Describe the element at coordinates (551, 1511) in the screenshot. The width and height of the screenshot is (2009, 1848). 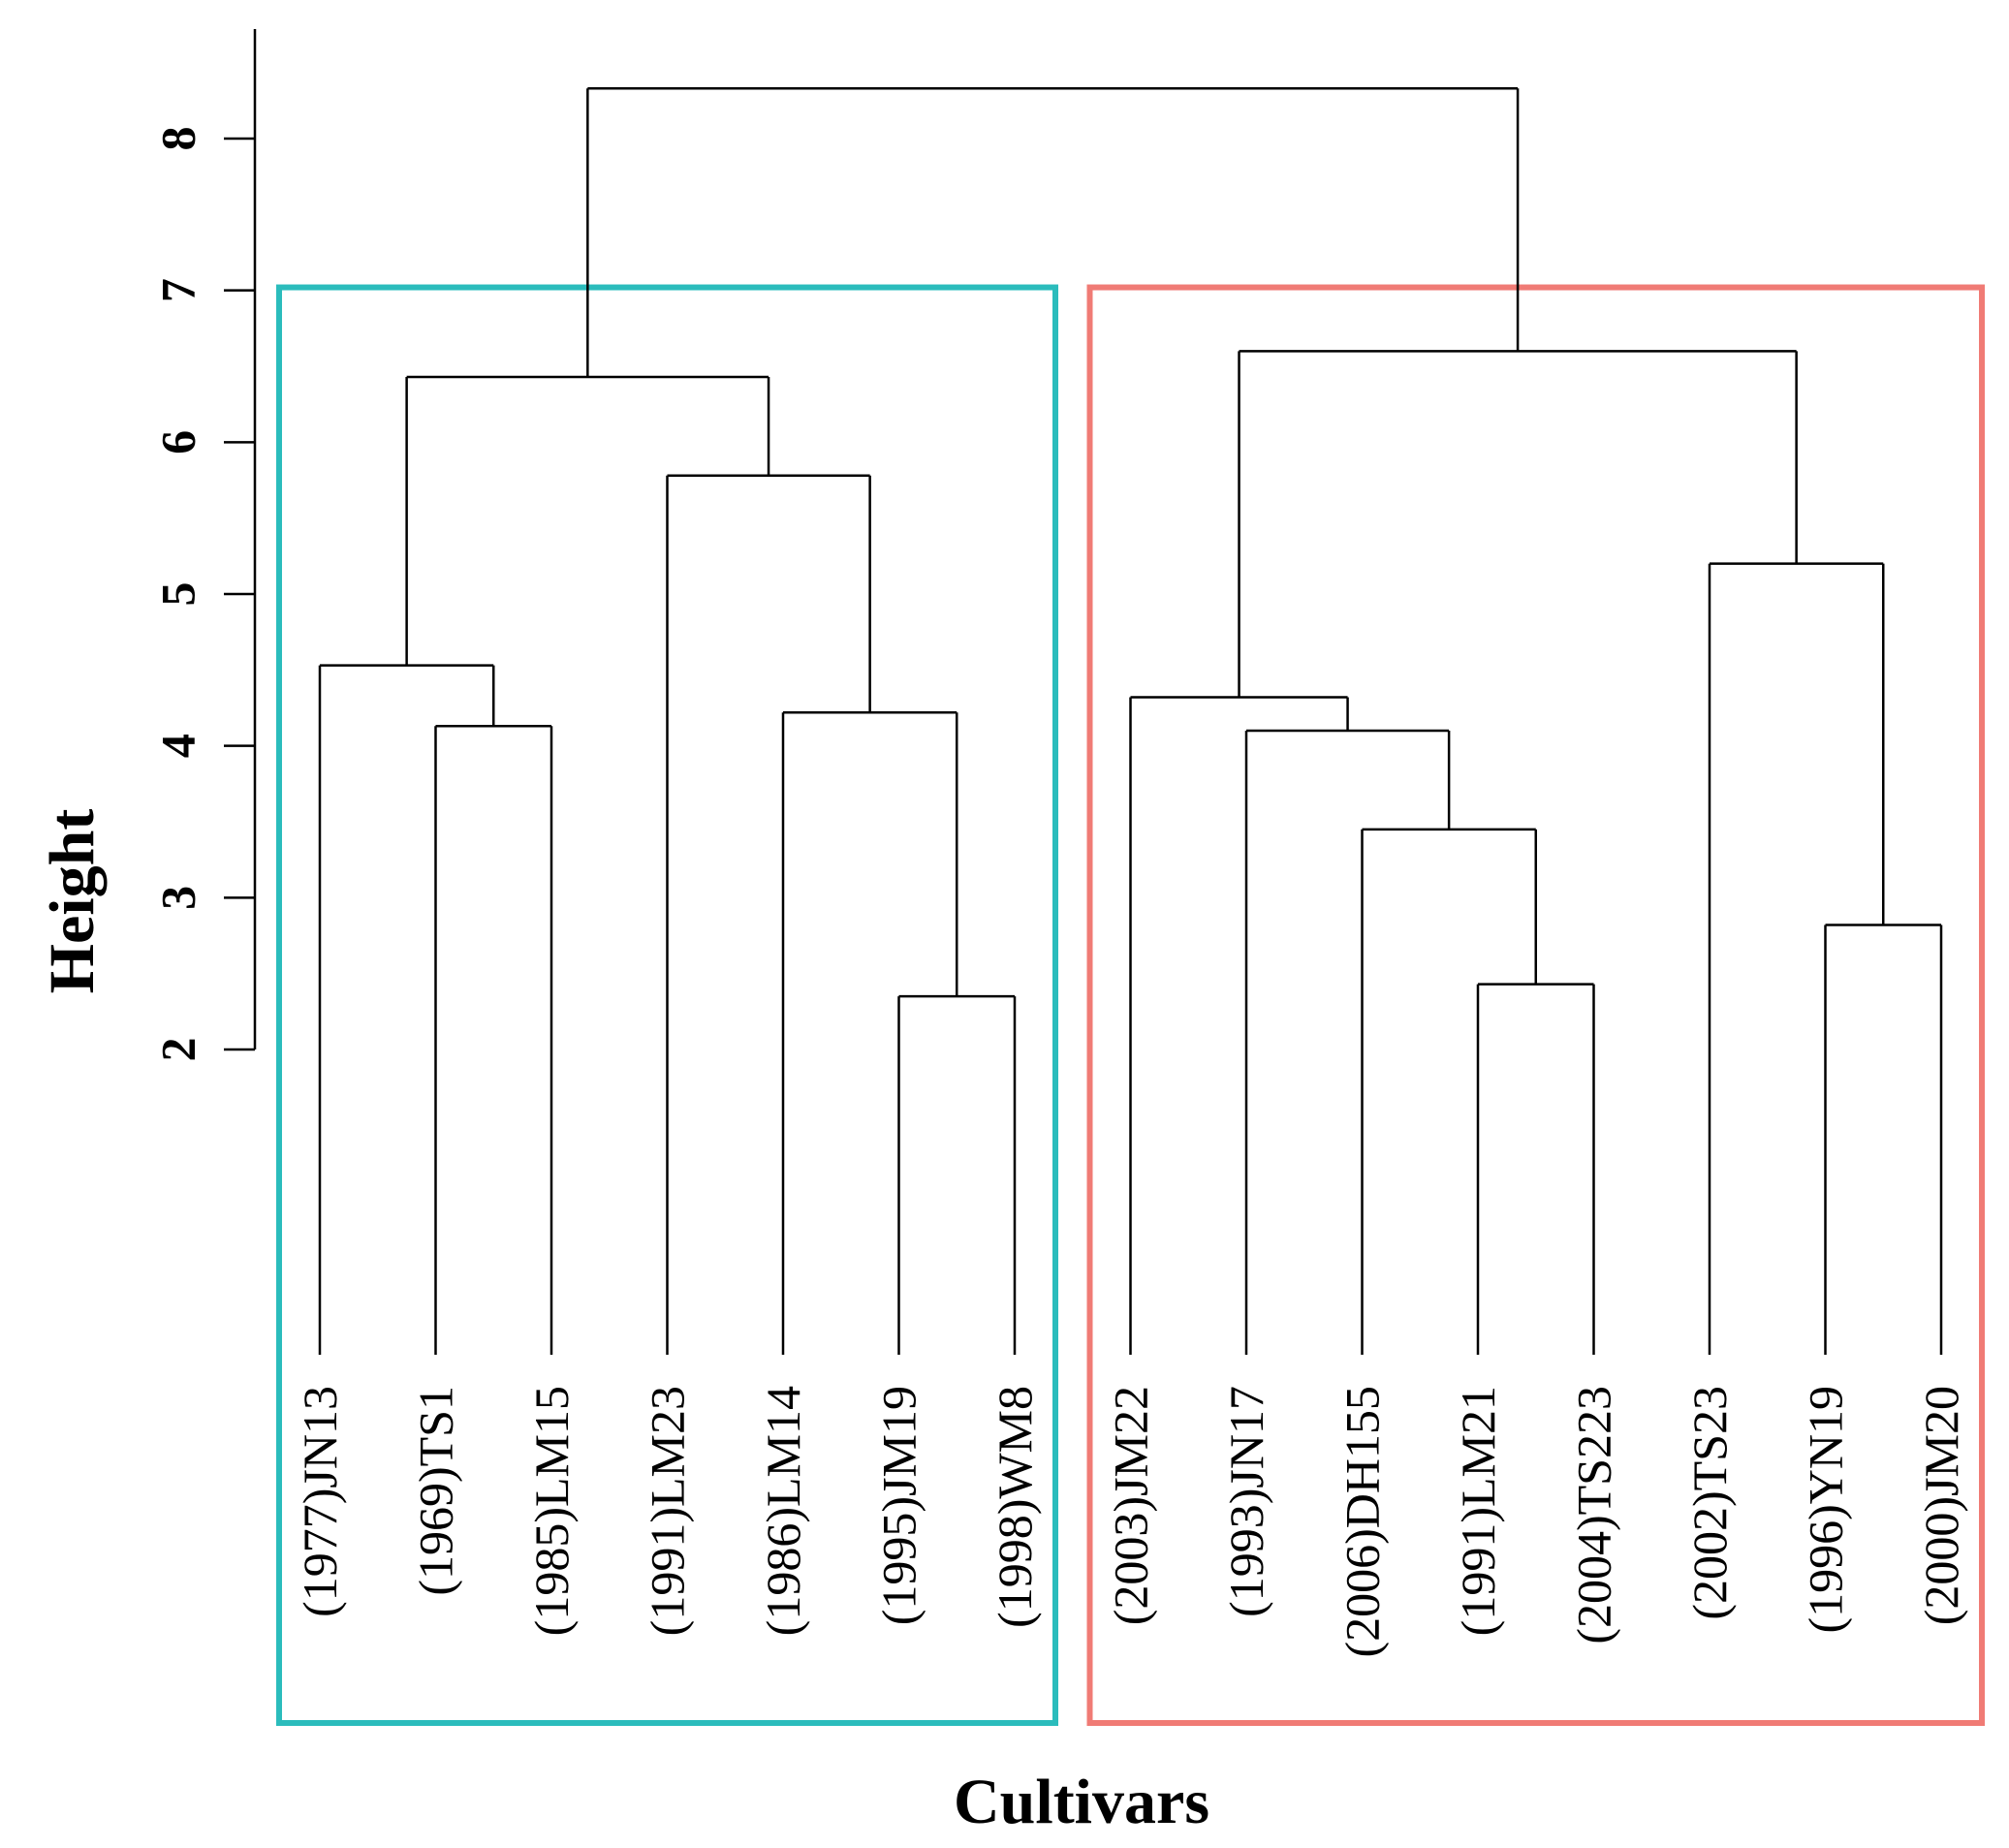
I see `leaf-label: (1985)LM15` at that location.